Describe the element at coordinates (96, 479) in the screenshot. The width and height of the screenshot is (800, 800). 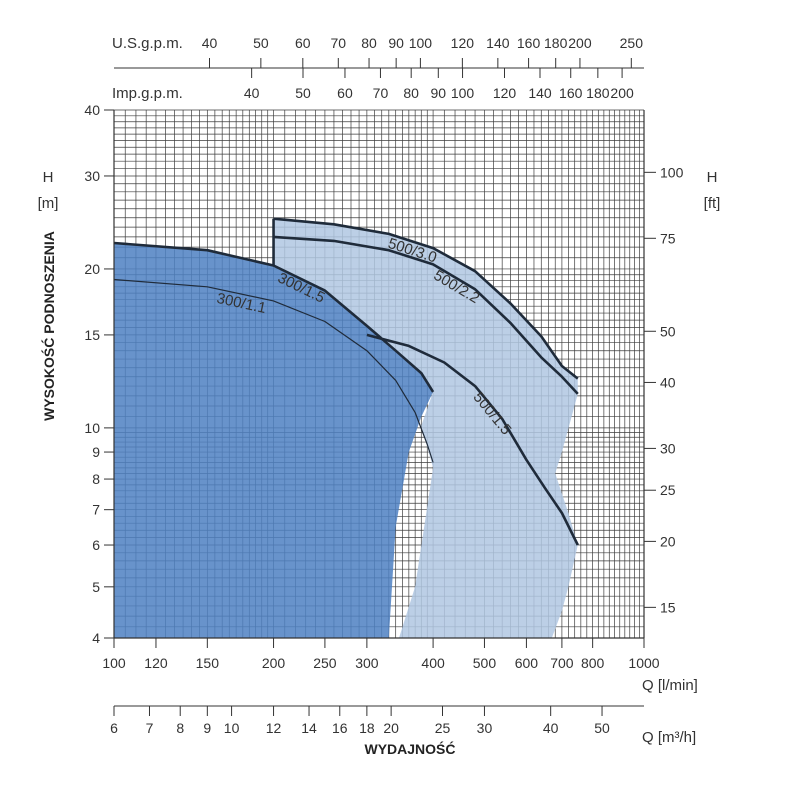
I see `y-tick-label-m: 8` at that location.